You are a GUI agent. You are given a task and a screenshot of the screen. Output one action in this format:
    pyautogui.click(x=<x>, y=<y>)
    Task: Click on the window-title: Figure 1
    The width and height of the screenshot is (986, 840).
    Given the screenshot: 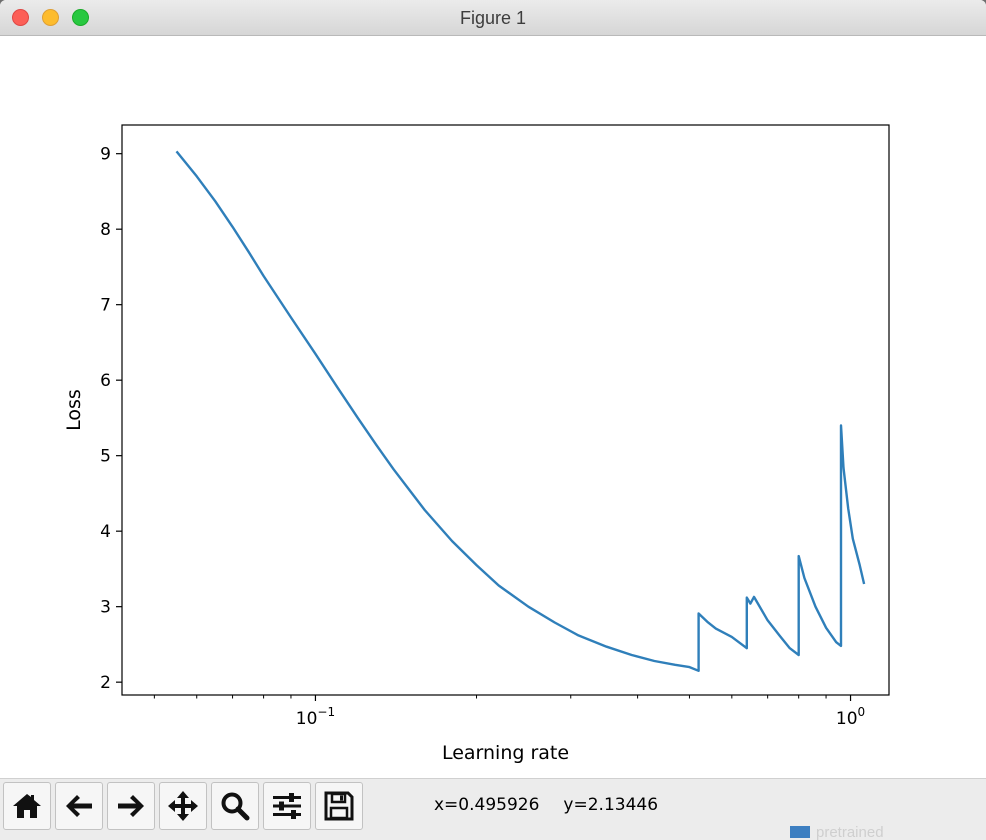 What is the action you would take?
    pyautogui.click(x=493, y=18)
    